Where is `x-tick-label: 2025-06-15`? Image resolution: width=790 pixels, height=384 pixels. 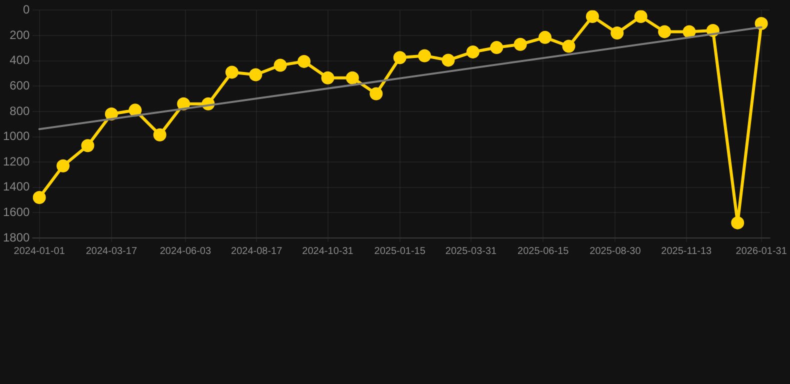
x-tick-label: 2025-06-15 is located at coordinates (544, 251).